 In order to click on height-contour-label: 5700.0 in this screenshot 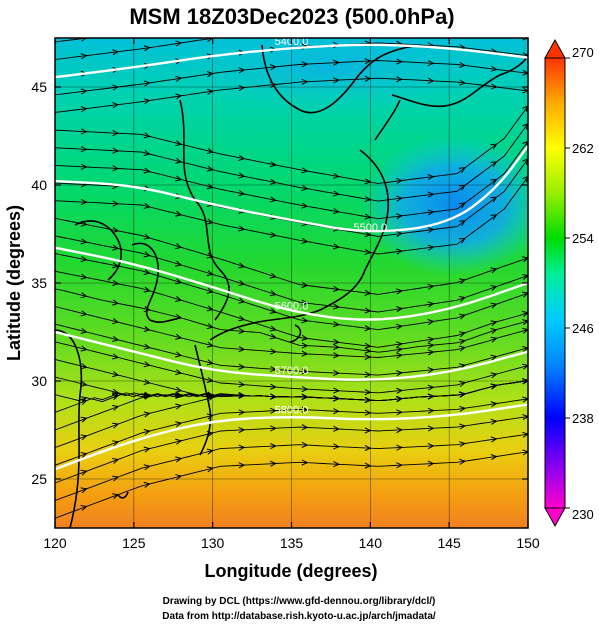, I will do `click(292, 371)`.